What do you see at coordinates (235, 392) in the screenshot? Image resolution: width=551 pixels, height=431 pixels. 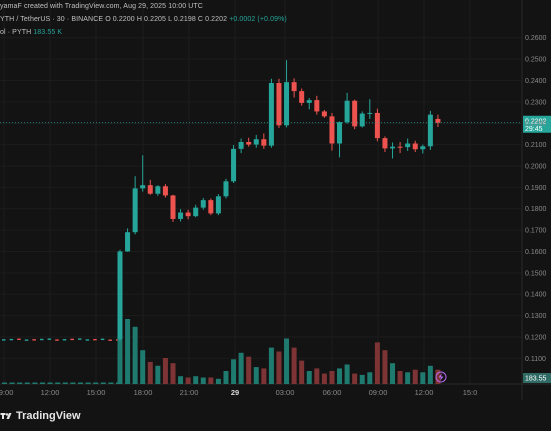 I see `time-tick-label: 29` at bounding box center [235, 392].